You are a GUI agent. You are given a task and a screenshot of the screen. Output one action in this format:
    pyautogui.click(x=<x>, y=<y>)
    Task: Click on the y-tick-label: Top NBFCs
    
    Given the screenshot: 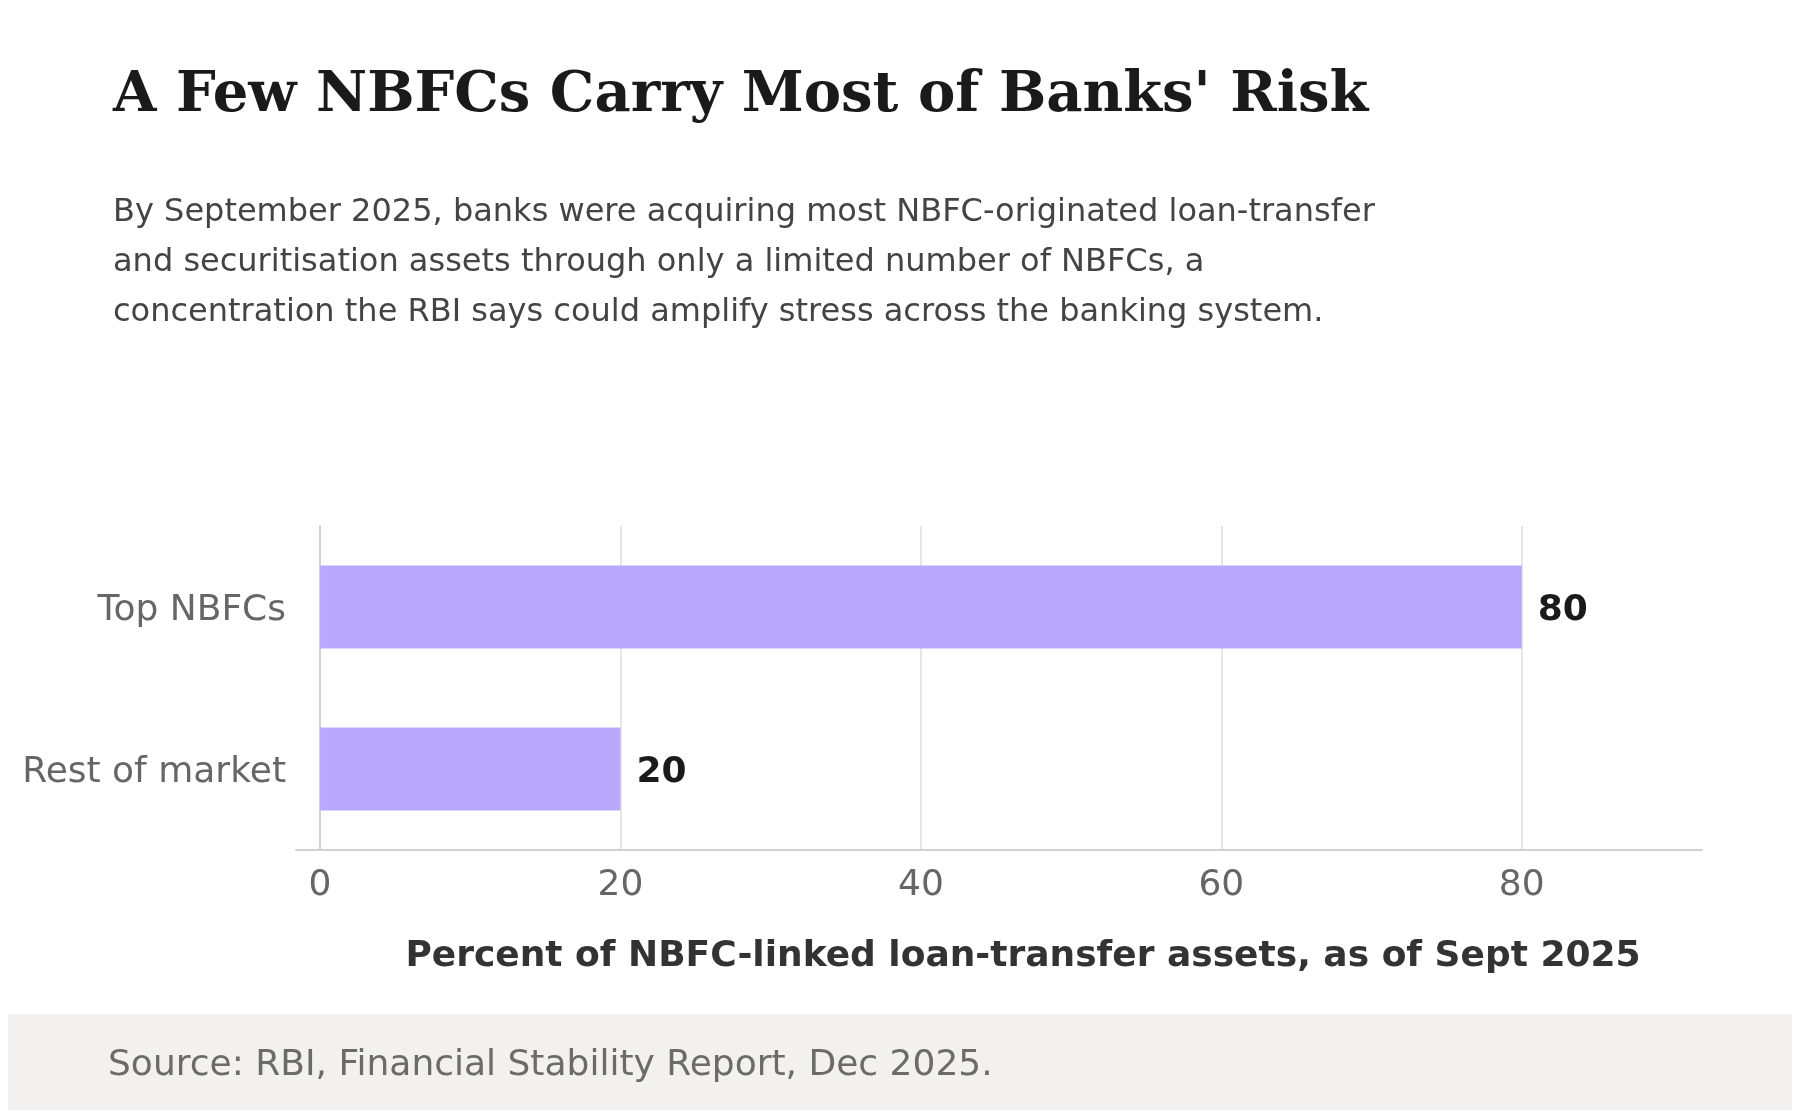 What is the action you would take?
    pyautogui.click(x=191, y=607)
    